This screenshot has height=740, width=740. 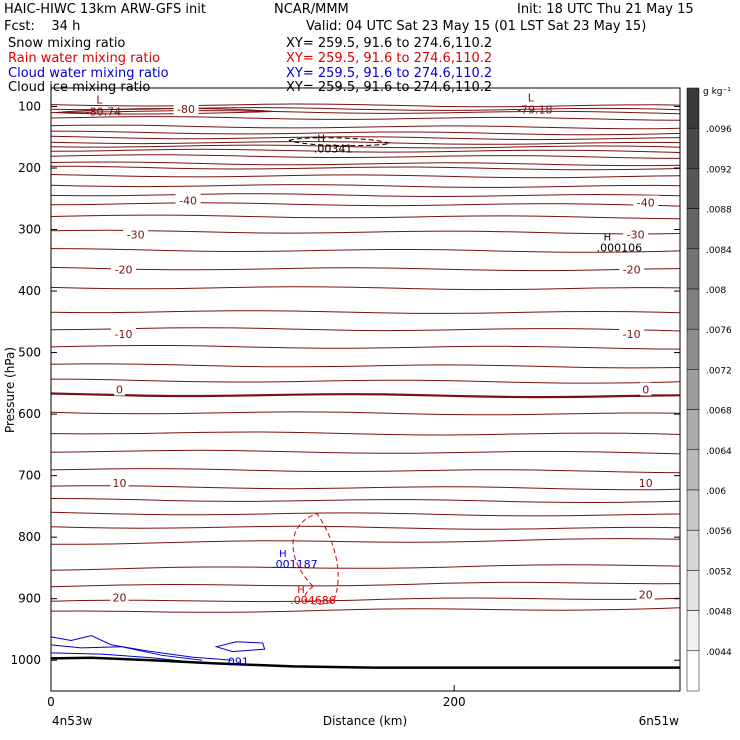 What do you see at coordinates (659, 721) in the screenshot?
I see `x-endpoint-right: 6n51w` at bounding box center [659, 721].